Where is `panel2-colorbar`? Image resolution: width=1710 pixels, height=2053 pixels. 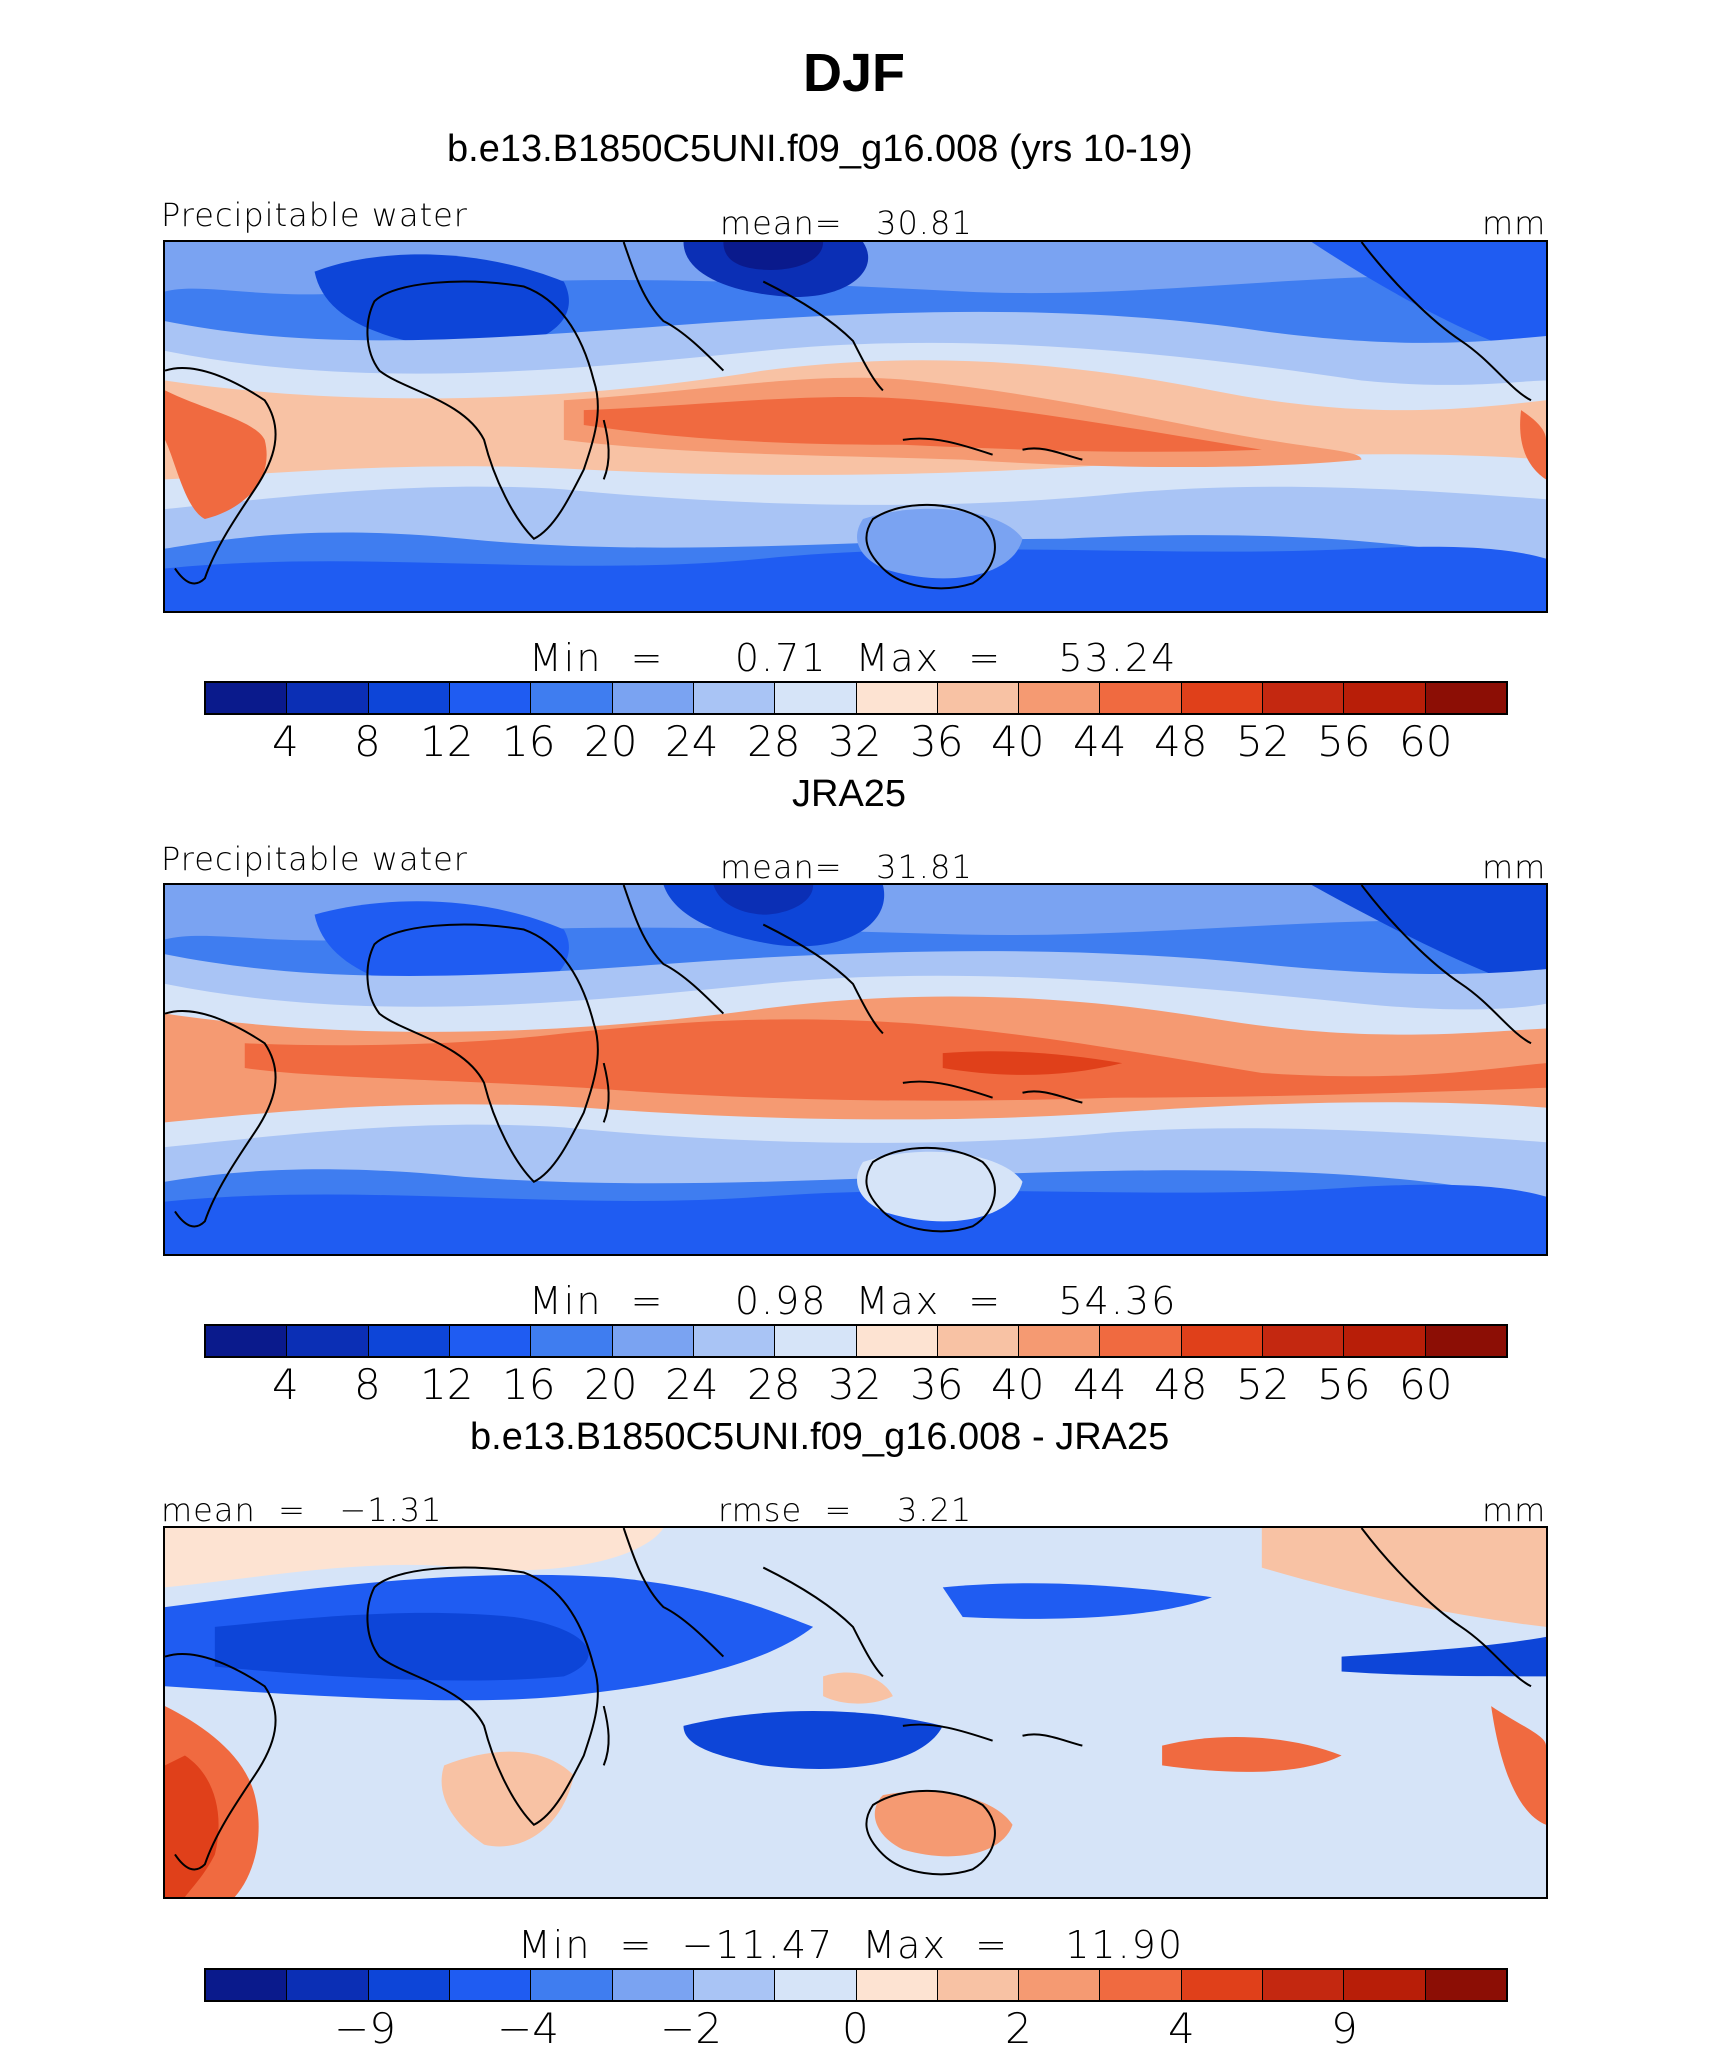
panel2-colorbar is located at coordinates (856, 1341).